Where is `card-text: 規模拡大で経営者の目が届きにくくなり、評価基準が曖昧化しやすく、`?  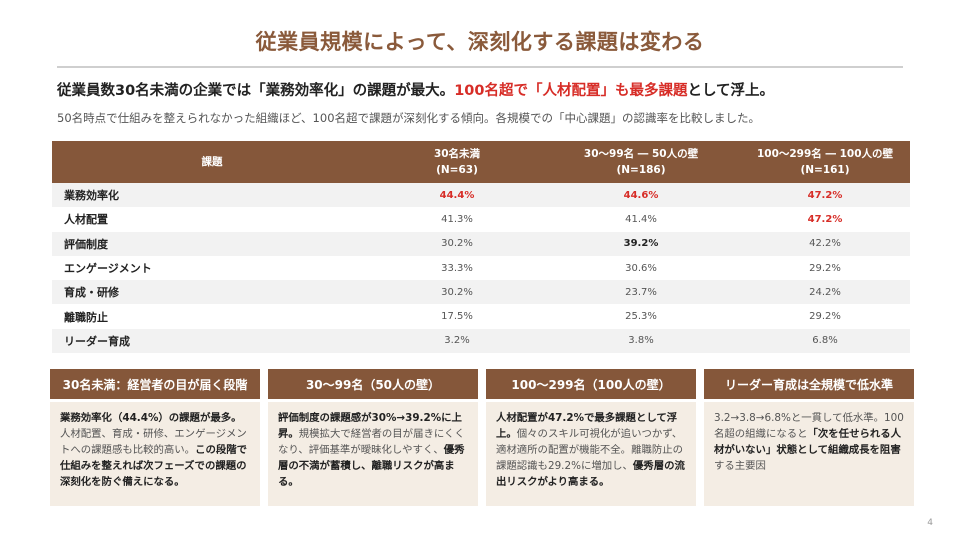 card-text: 規模拡大で経営者の目が届きにくくなり、評価基準が曖昧化しやすく、 is located at coordinates (371, 442).